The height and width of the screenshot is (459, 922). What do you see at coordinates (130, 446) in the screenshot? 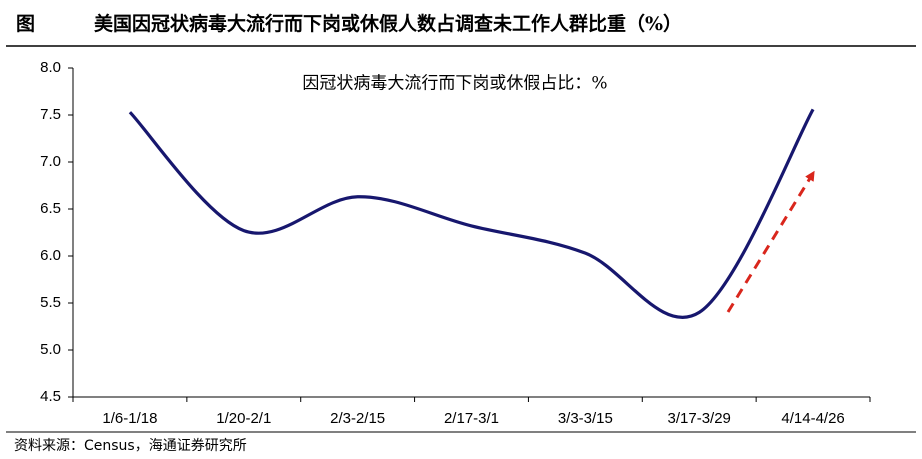
I see `source: 资料来源：Census，海通证券研究所` at bounding box center [130, 446].